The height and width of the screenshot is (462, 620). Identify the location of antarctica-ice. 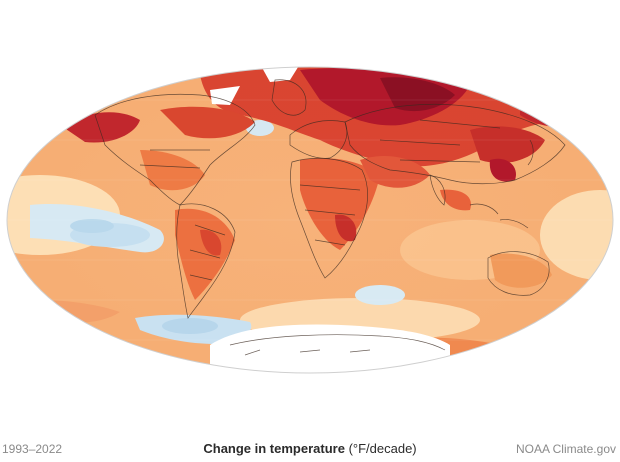
(330, 348).